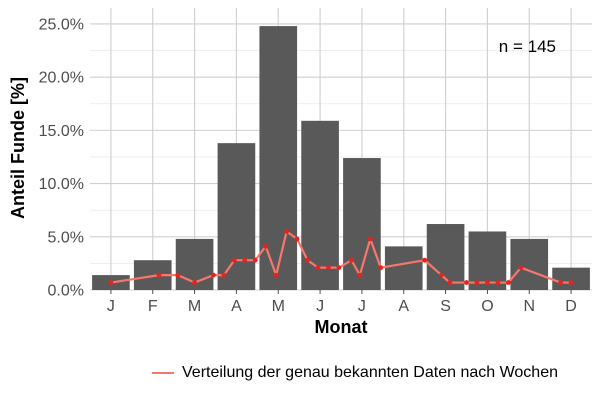  What do you see at coordinates (18, 148) in the screenshot?
I see `y-axis-title: Anteil Funde [%]` at bounding box center [18, 148].